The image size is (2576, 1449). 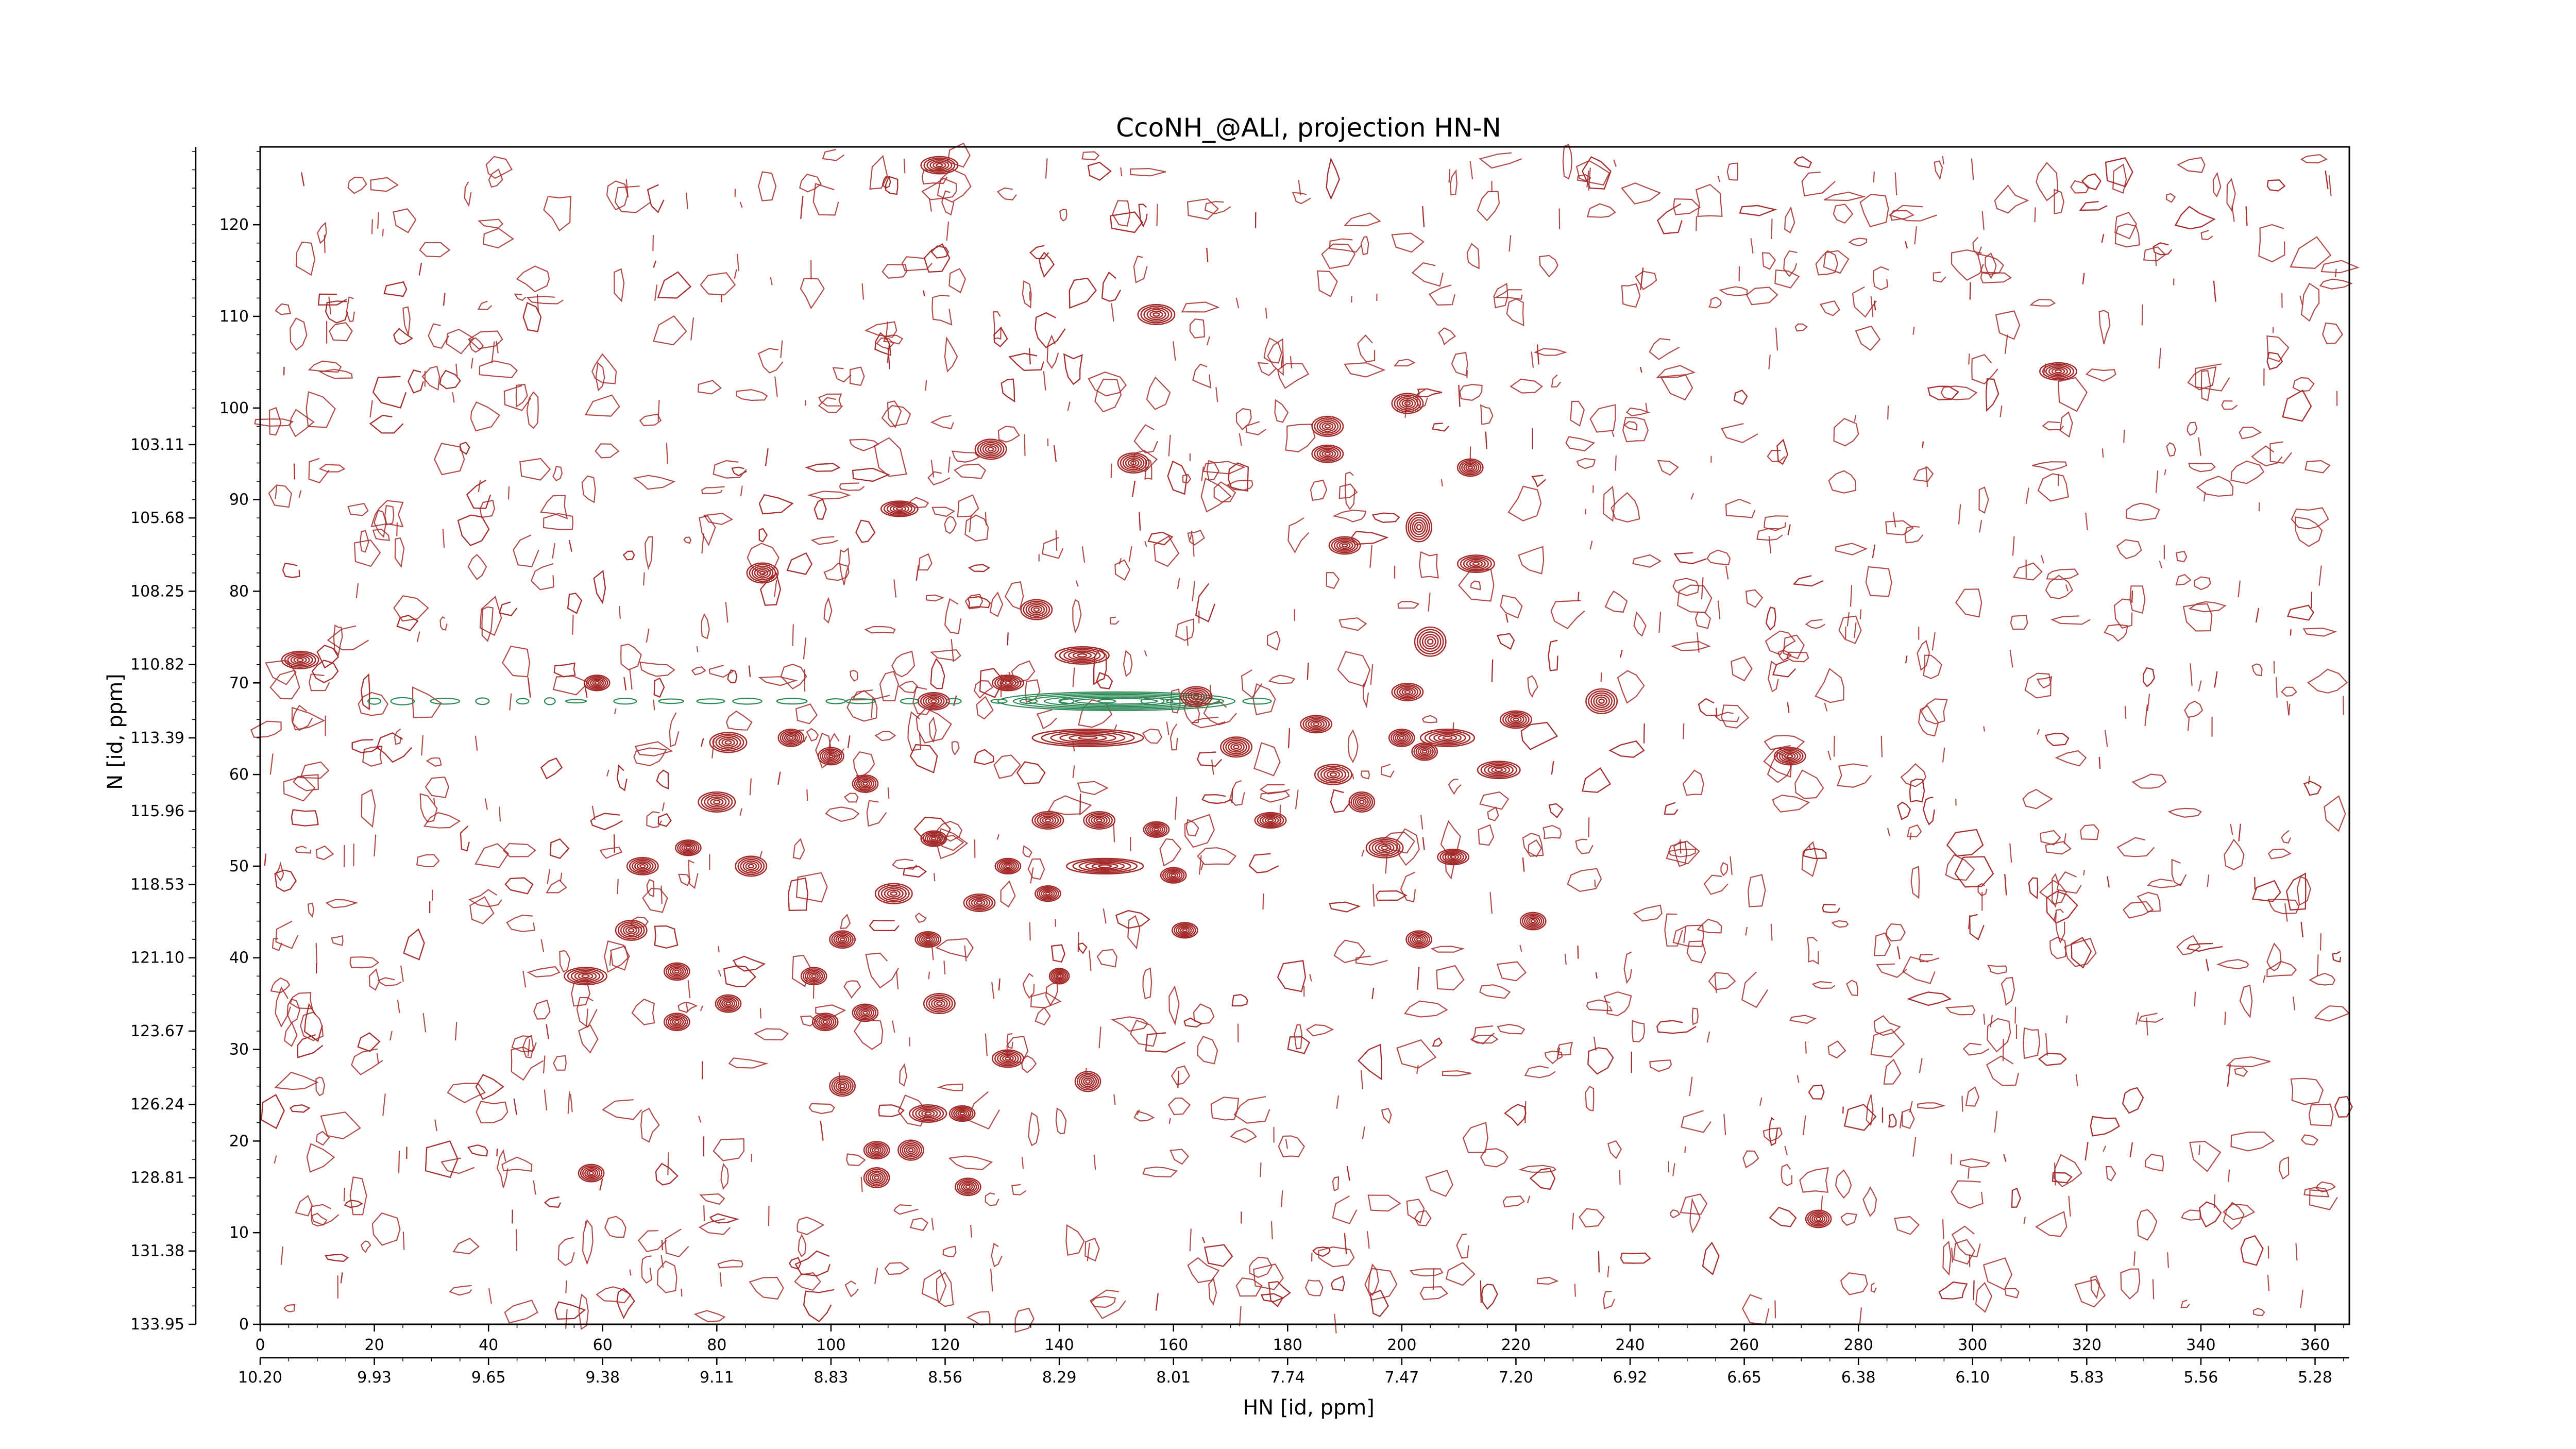 I want to click on y-tick-label: 40, so click(x=239, y=958).